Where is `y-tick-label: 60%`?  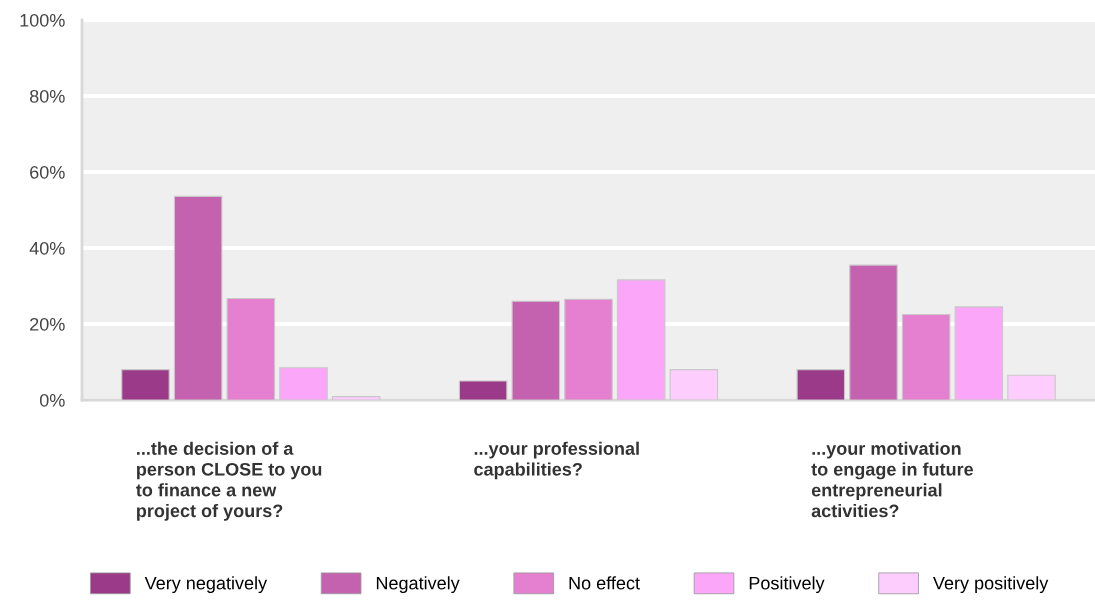 y-tick-label: 60% is located at coordinates (47, 172).